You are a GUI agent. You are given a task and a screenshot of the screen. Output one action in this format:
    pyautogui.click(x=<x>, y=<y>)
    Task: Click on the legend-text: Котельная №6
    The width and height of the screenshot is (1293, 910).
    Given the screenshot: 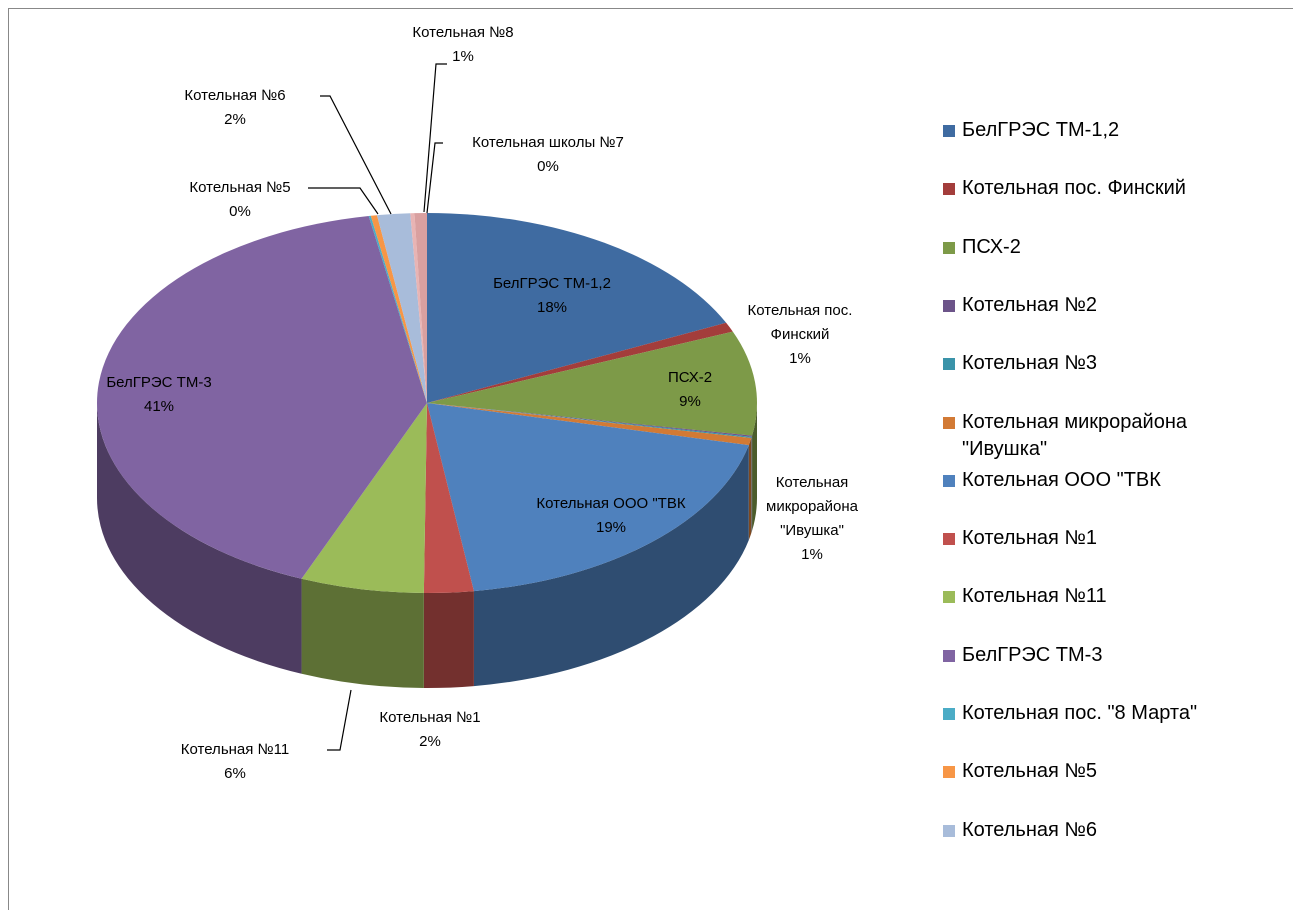 What is the action you would take?
    pyautogui.click(x=1029, y=829)
    